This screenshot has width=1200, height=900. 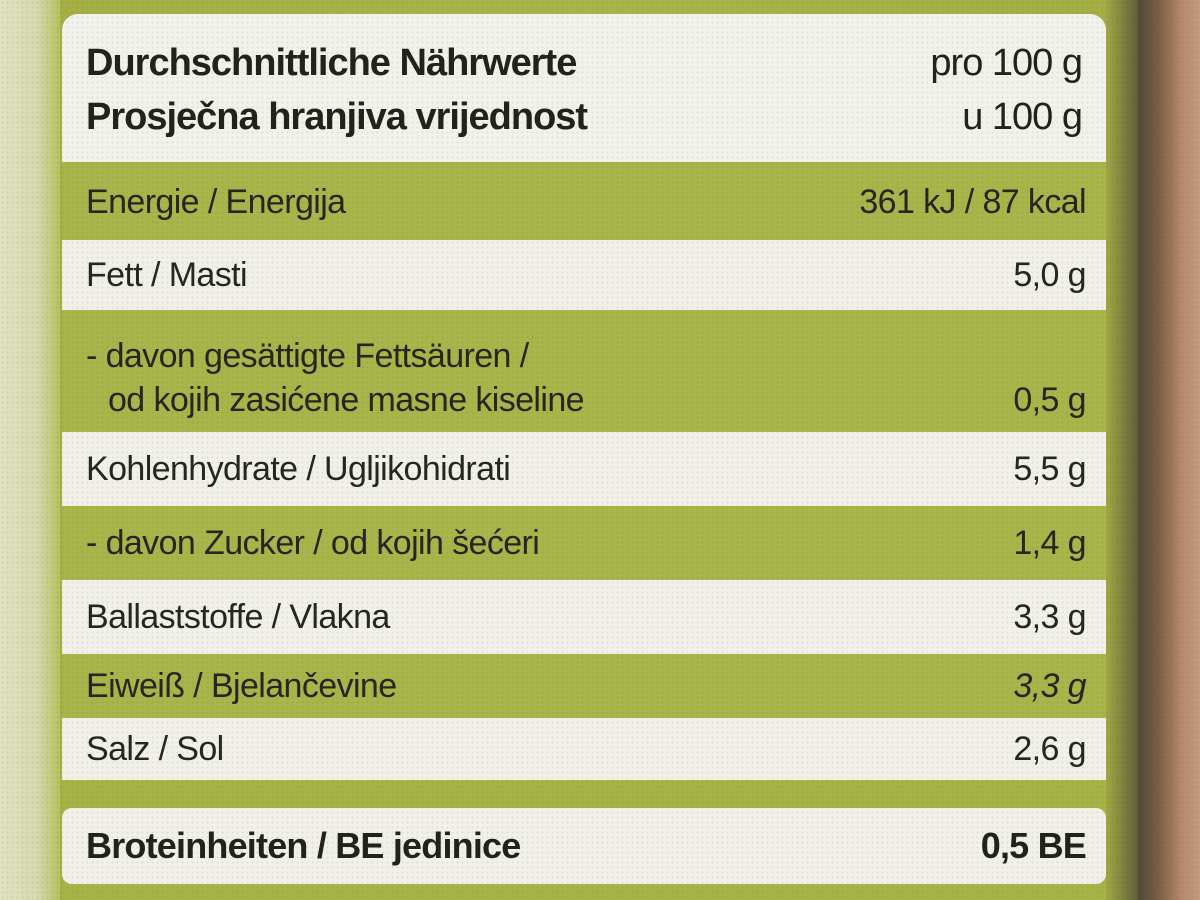 I want to click on row-label: - davon Zucker / od kojih šećeri, so click(x=313, y=542).